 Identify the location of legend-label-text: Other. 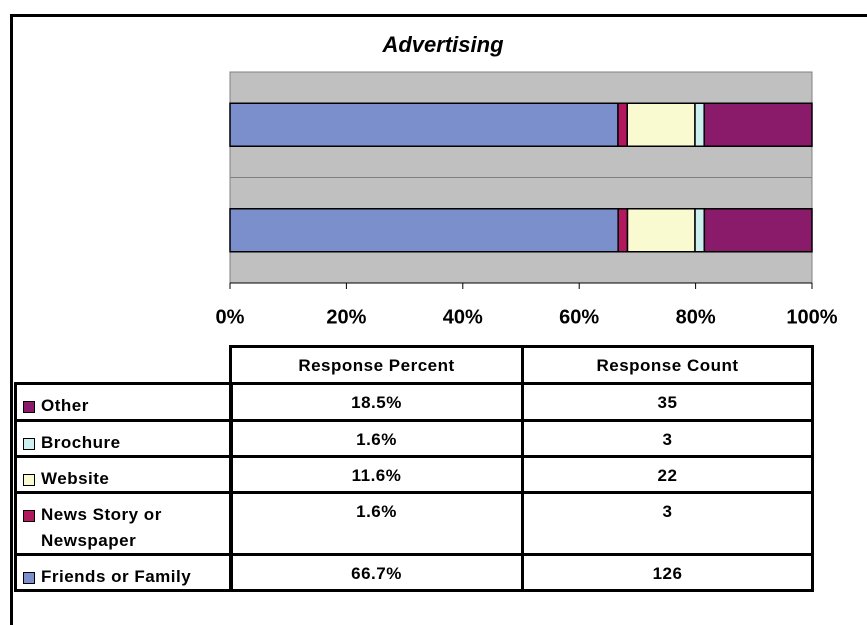
(65, 405).